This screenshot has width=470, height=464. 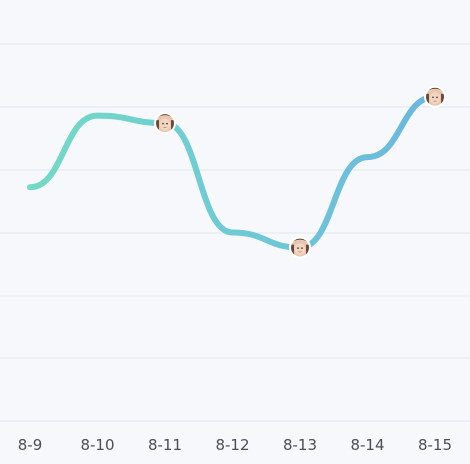 What do you see at coordinates (30, 445) in the screenshot?
I see `x-tick-label-8-9: 8-9` at bounding box center [30, 445].